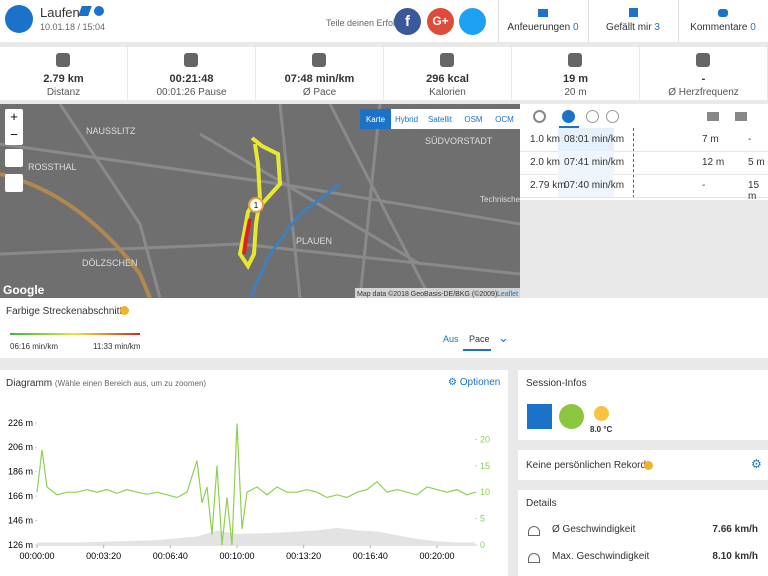 The height and width of the screenshot is (576, 768). Describe the element at coordinates (592, 116) in the screenshot. I see `speed-tab` at that location.